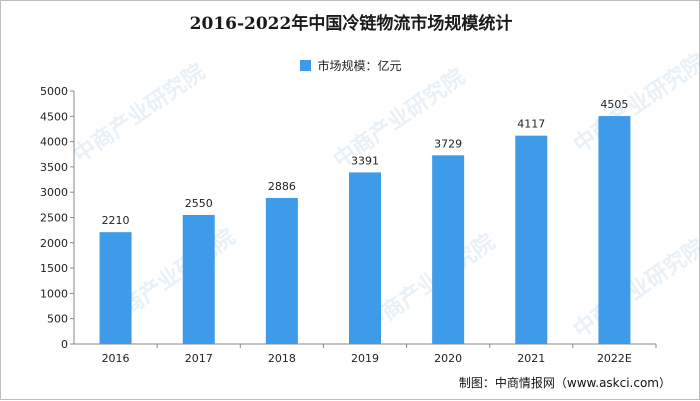  What do you see at coordinates (365, 160) in the screenshot?
I see `data-label: 3391` at bounding box center [365, 160].